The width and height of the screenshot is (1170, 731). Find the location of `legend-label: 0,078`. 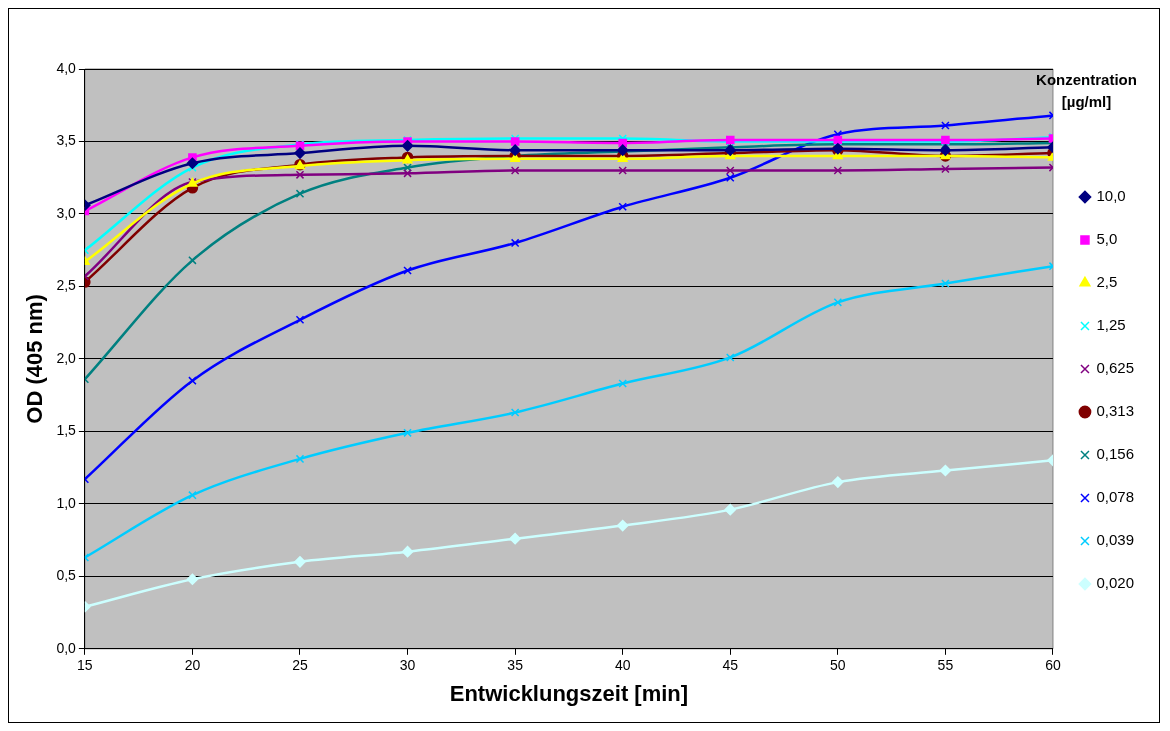

legend-label: 0,078 is located at coordinates (1115, 497).